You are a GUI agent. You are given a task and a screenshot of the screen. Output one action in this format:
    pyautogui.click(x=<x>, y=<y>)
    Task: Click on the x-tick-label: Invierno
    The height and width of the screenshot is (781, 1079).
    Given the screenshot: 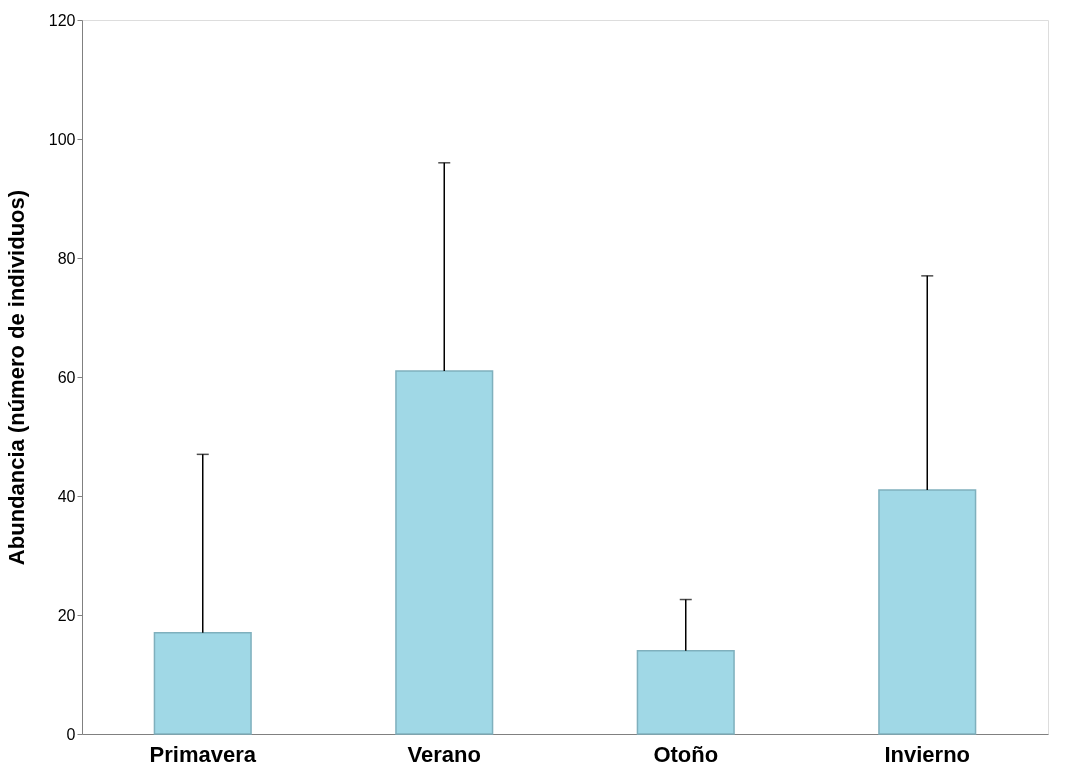 What is the action you would take?
    pyautogui.click(x=927, y=754)
    